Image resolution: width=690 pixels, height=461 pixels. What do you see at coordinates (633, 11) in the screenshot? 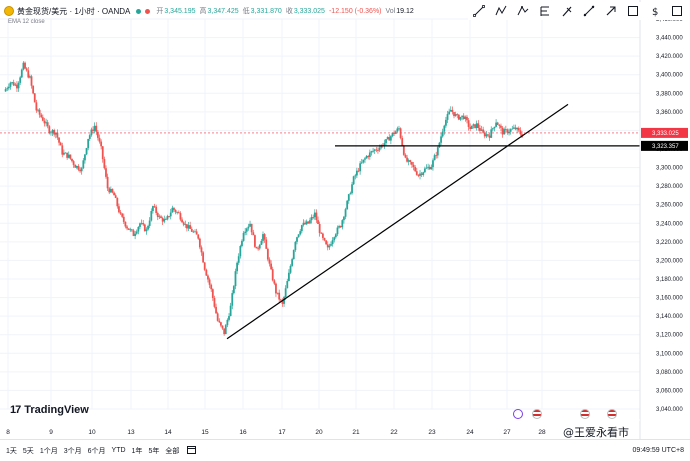
I see `rectangle-icon` at bounding box center [633, 11].